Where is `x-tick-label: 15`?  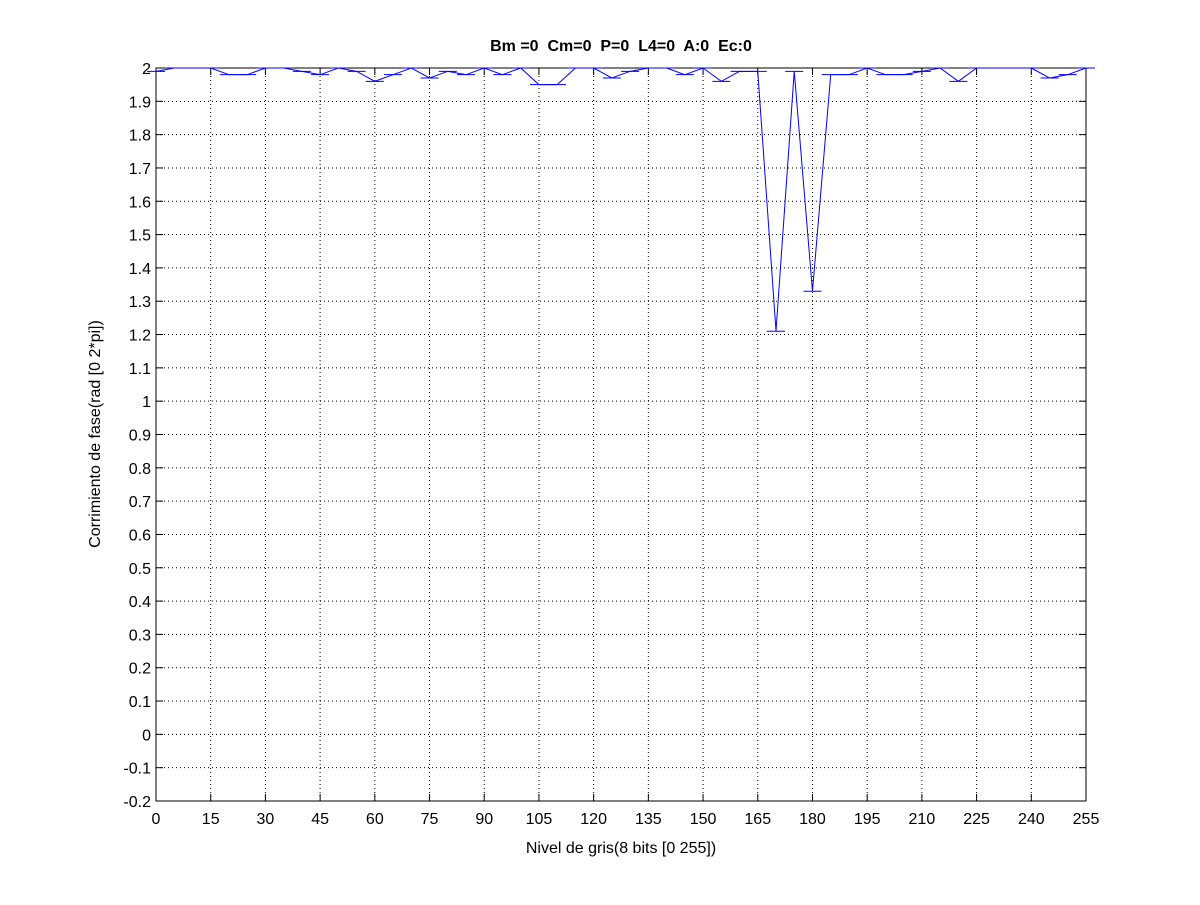
x-tick-label: 15 is located at coordinates (211, 819).